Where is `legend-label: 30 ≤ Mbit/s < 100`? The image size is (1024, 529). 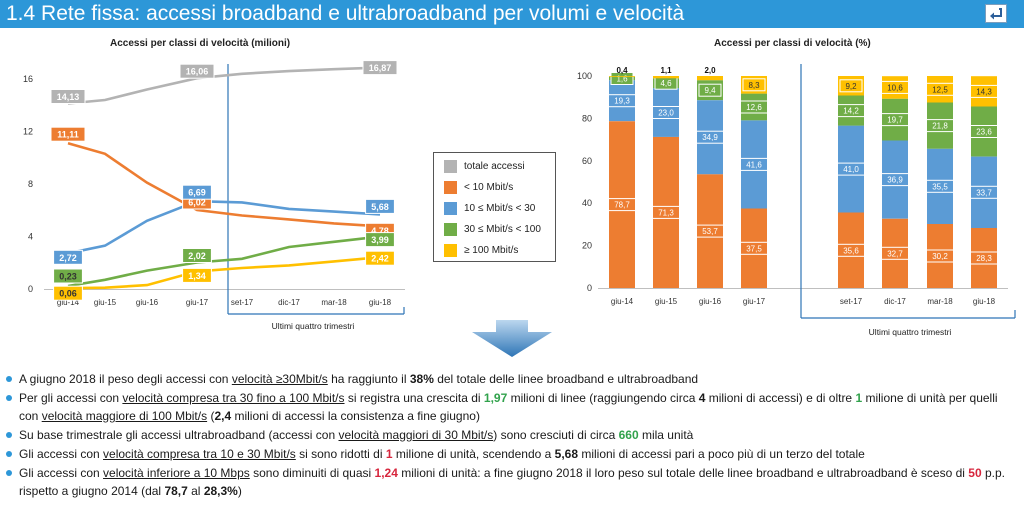
legend-label: 30 ≤ Mbit/s < 100 is located at coordinates (502, 229).